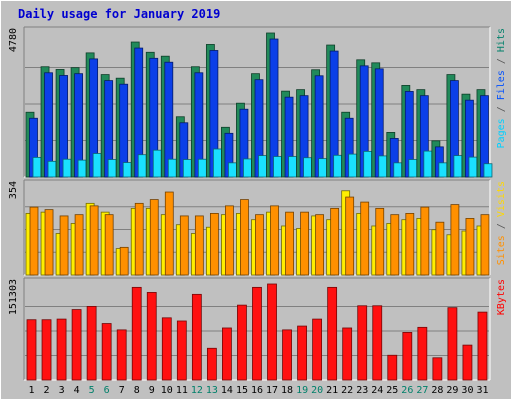 The height and width of the screenshot is (400, 512). Describe the element at coordinates (152, 390) in the screenshot. I see `x-tick-label-day-9: 9` at that location.